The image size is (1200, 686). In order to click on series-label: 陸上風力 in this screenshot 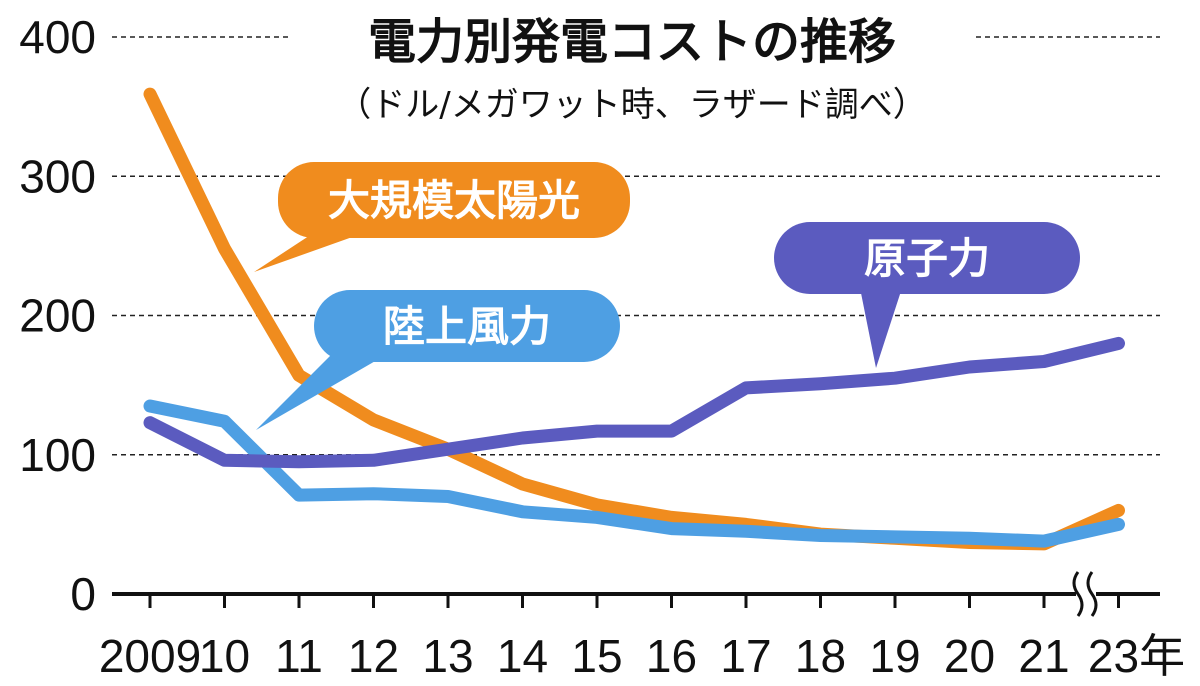, I will do `click(467, 326)`.